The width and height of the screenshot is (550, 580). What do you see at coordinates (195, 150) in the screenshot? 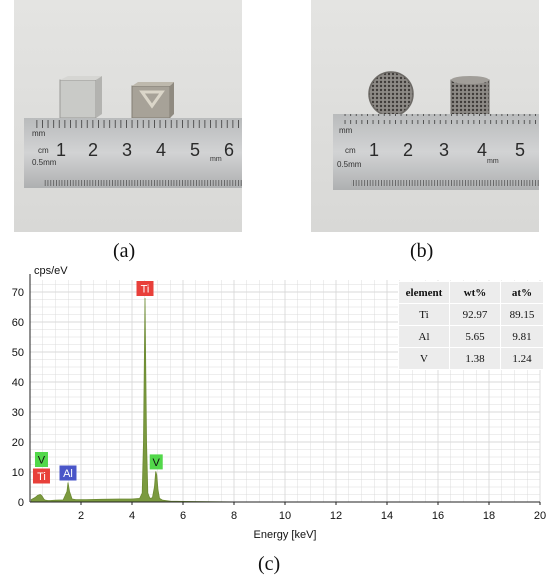
I see `ruler-a-number-5: 5` at bounding box center [195, 150].